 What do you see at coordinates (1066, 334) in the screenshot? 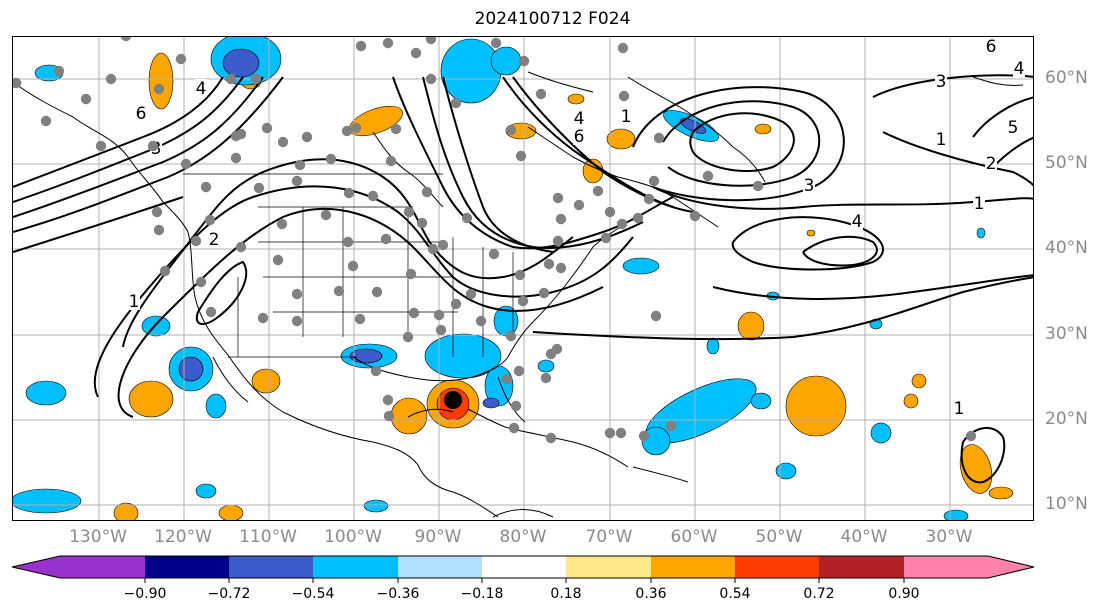
I see `lat-tick-label: 30°N` at bounding box center [1066, 334].